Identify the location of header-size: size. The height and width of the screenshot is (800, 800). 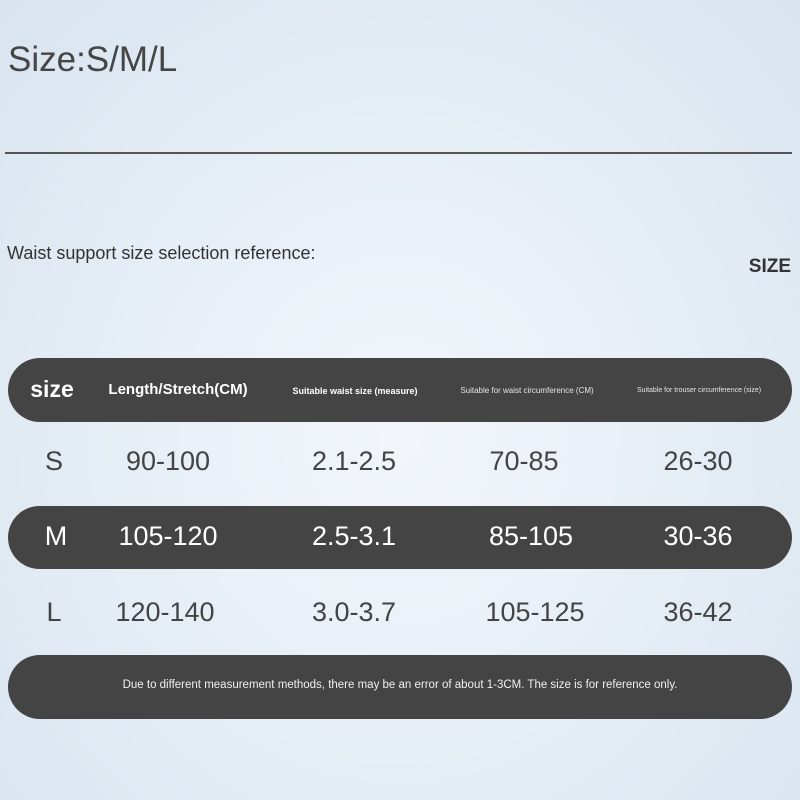
(52, 389).